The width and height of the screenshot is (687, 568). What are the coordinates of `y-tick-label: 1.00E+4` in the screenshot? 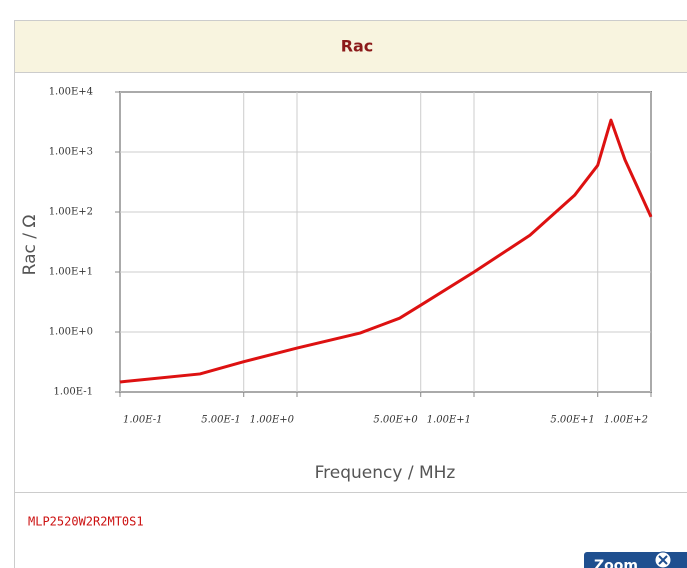 It's located at (71, 92).